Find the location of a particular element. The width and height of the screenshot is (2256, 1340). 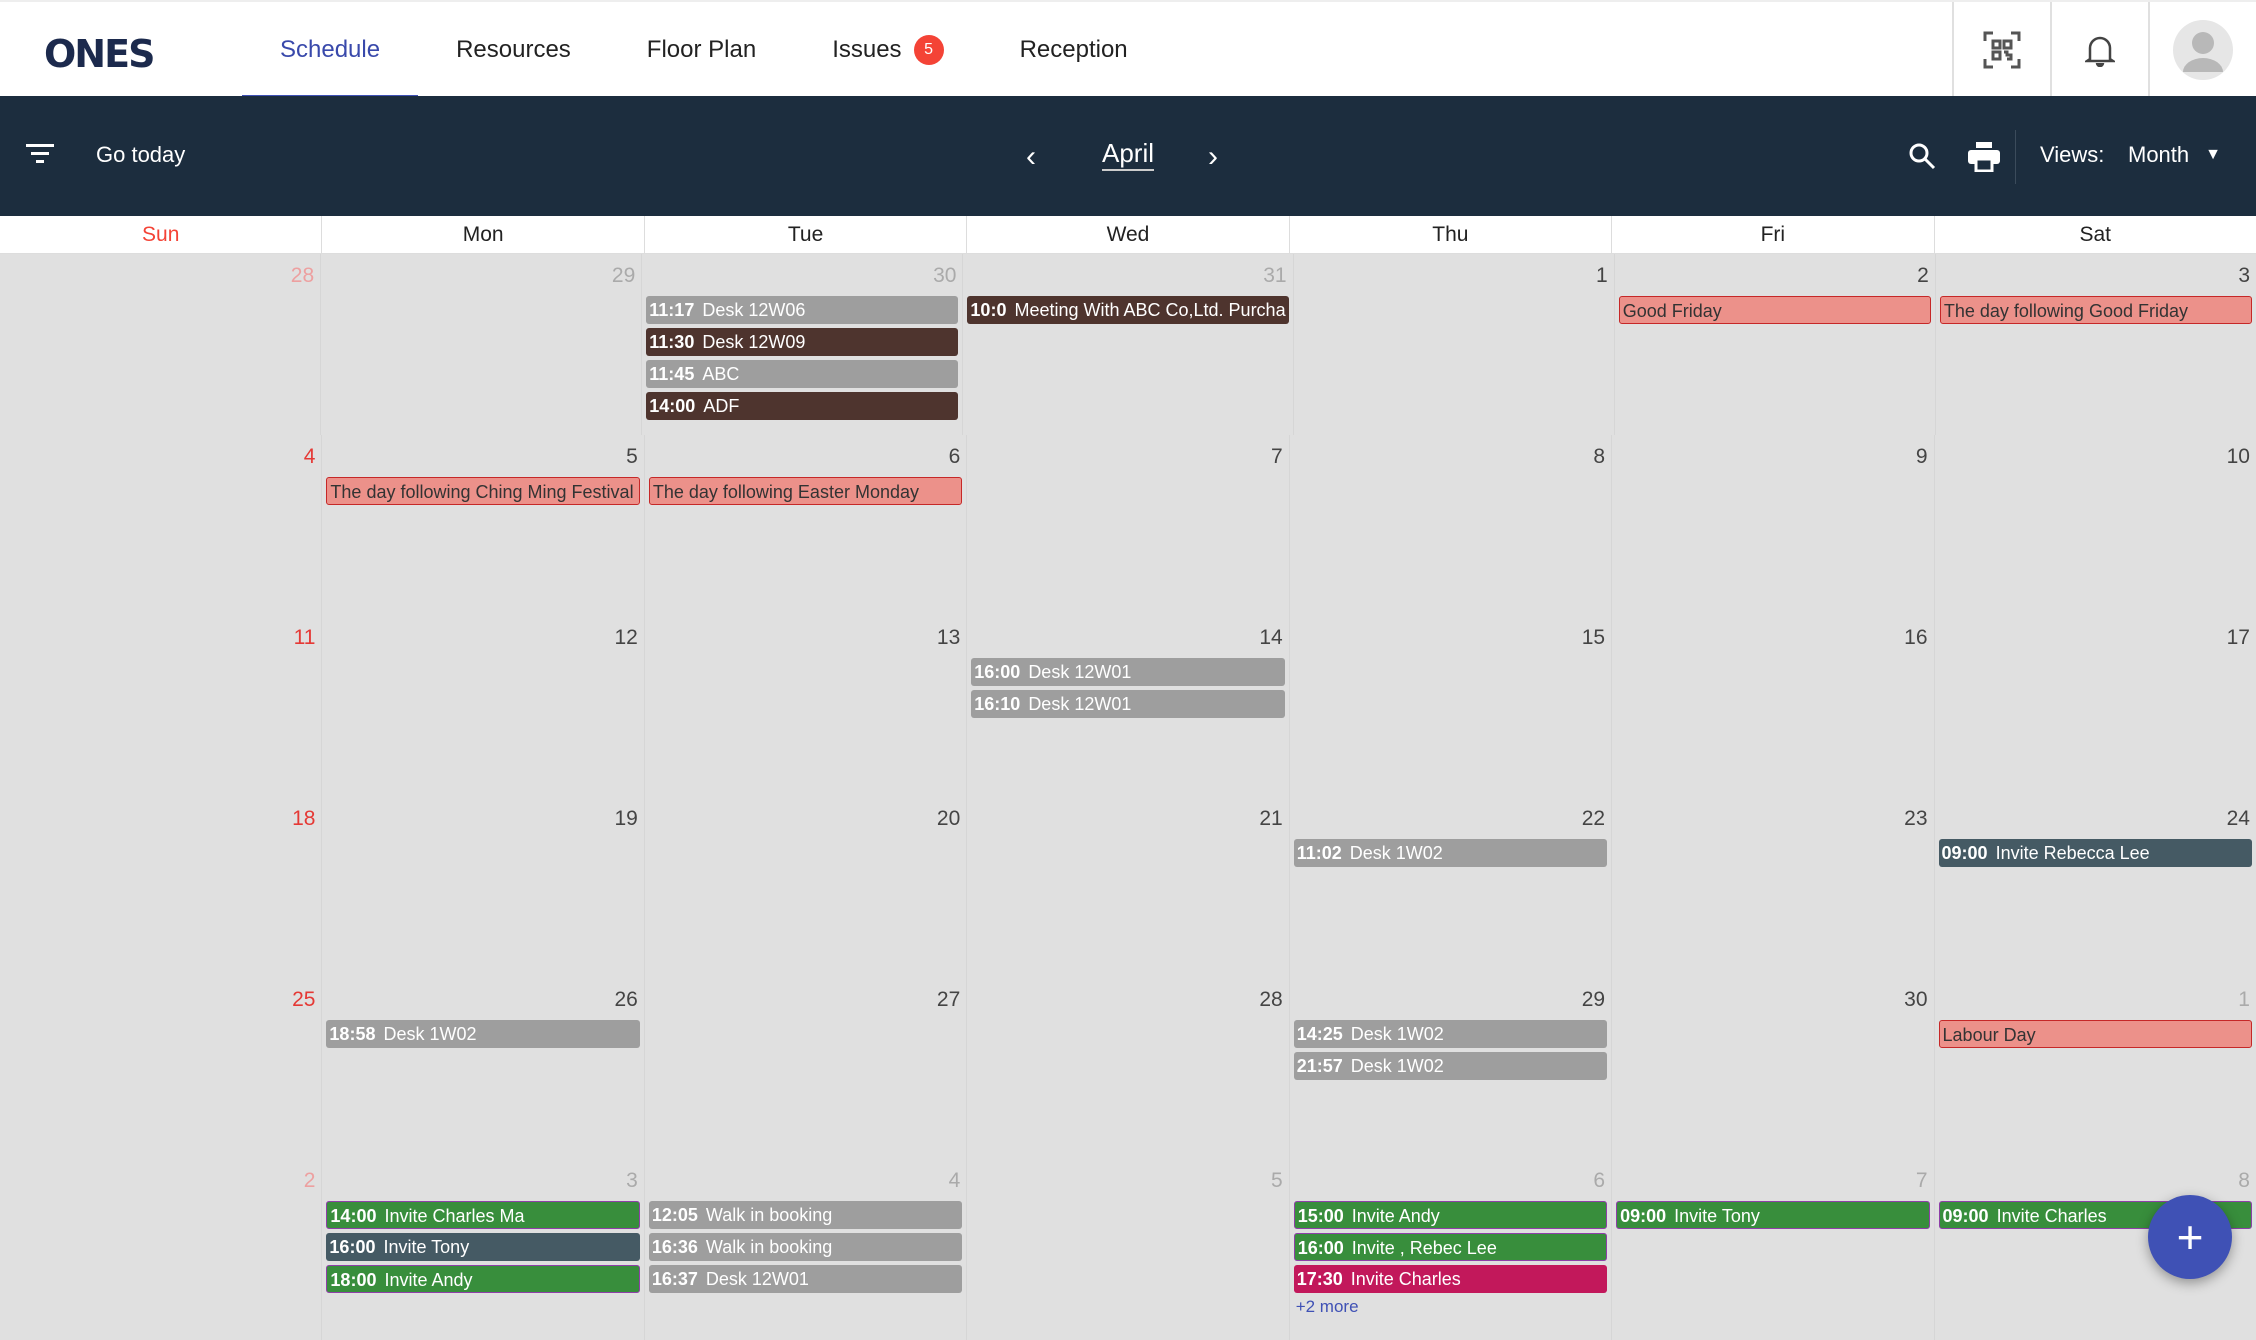

calendar-day-cell: 19 is located at coordinates (482, 887).